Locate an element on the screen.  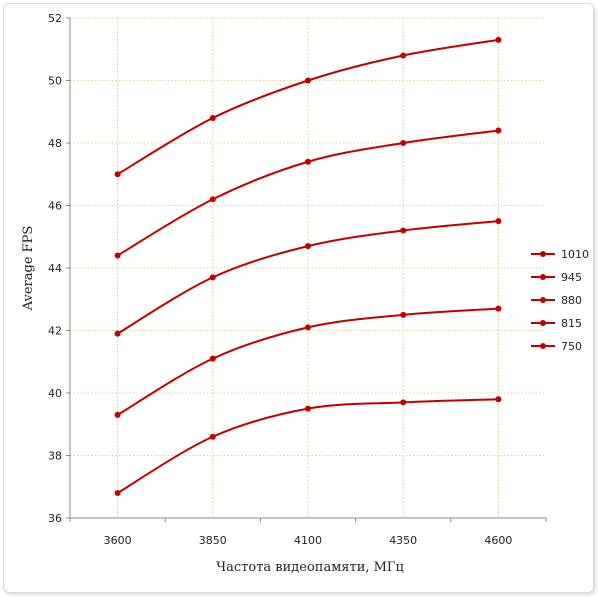
y-axis-label: Average FPS is located at coordinates (28, 269).